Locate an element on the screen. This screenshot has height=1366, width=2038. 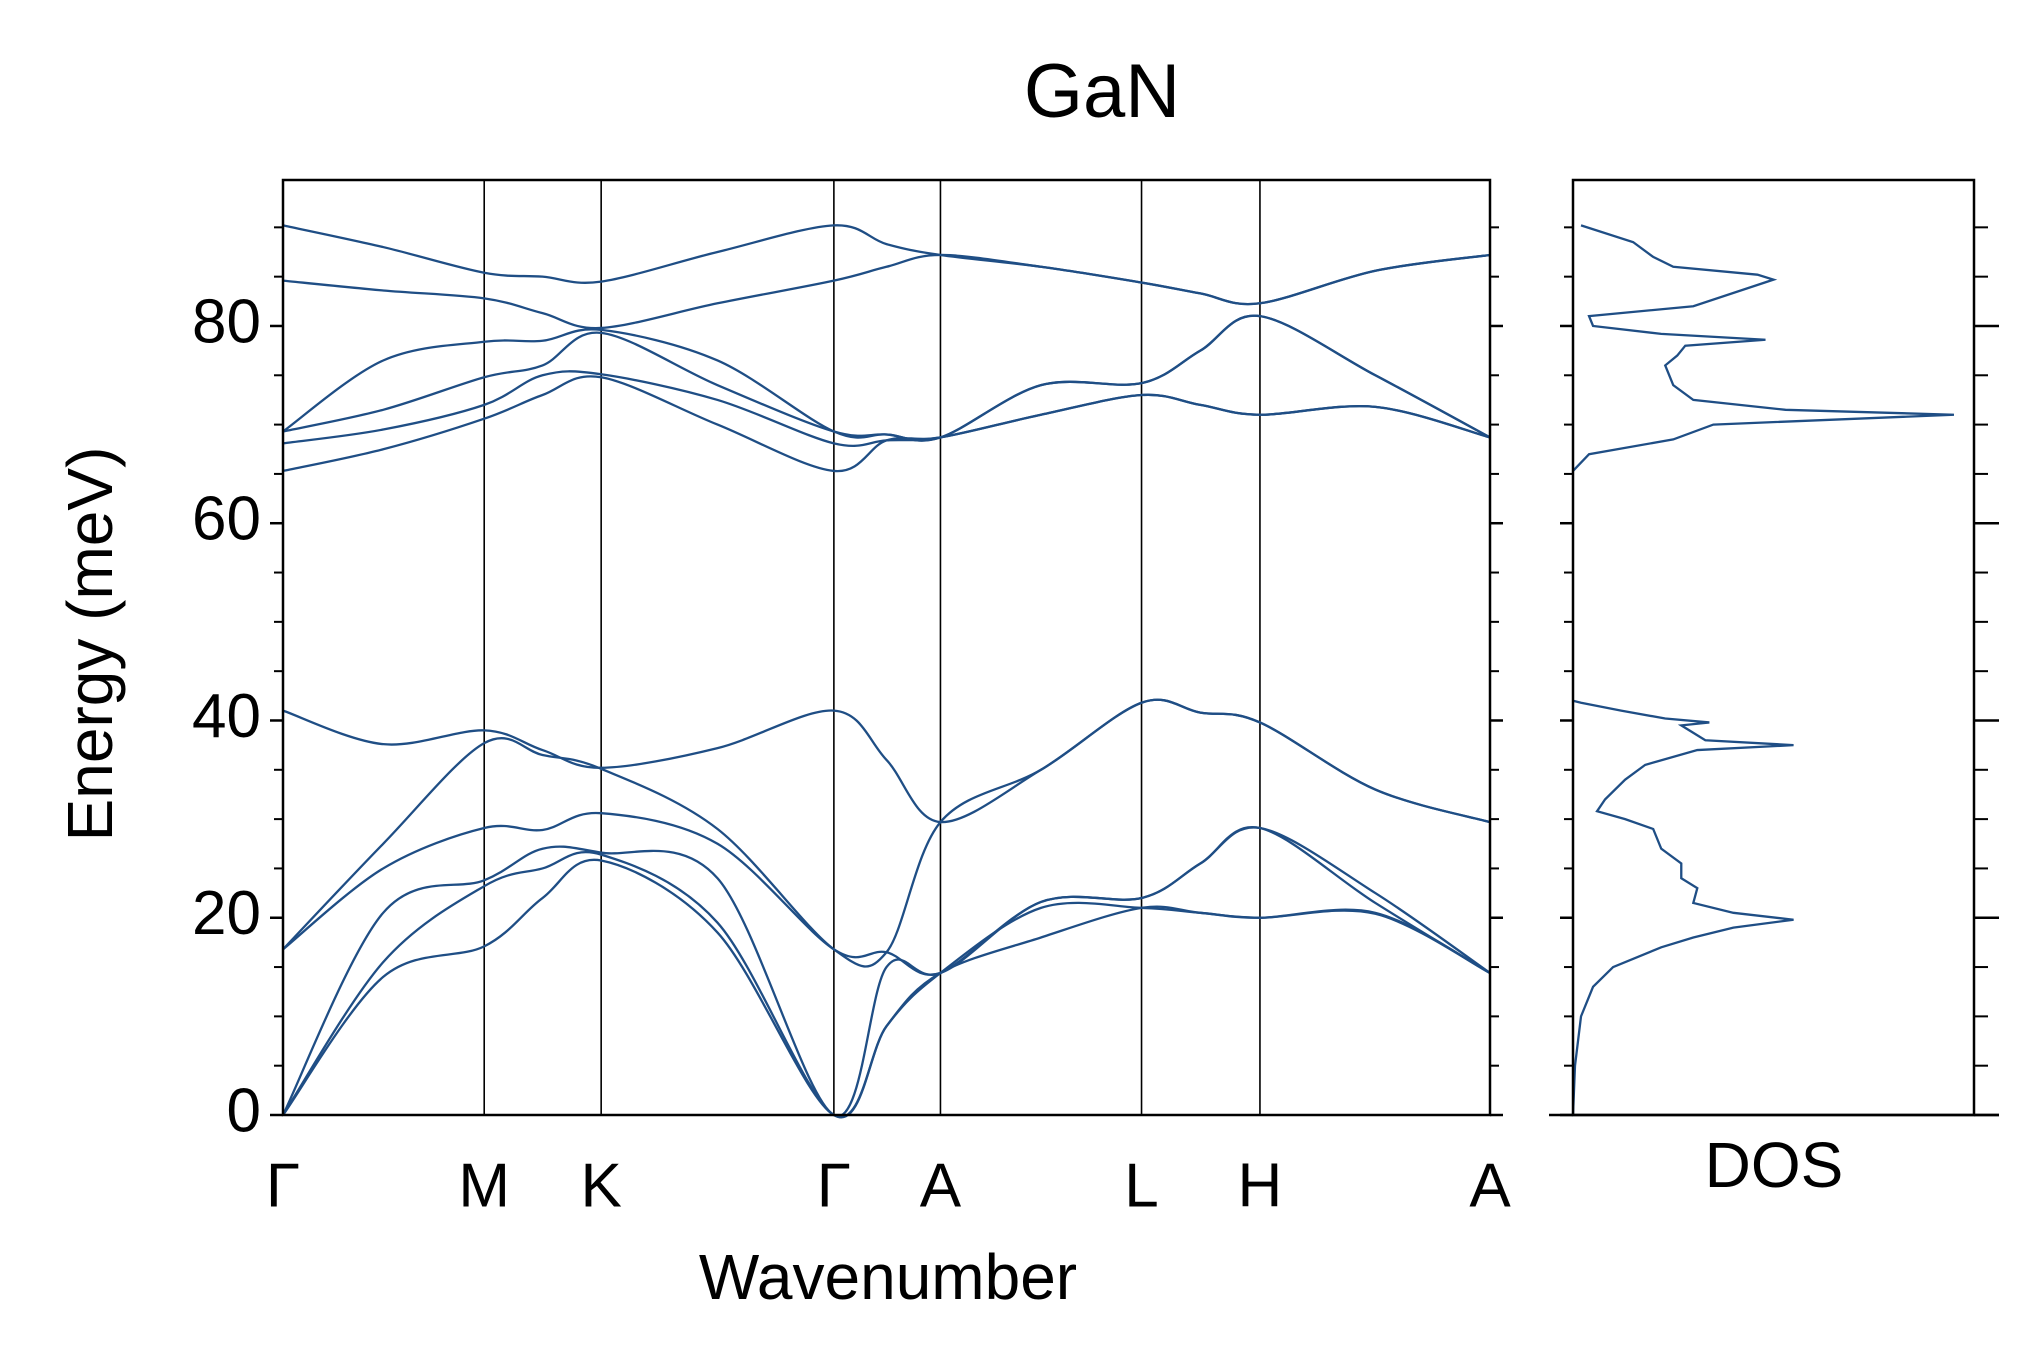
y-tick-label: 80 is located at coordinates (226, 321).